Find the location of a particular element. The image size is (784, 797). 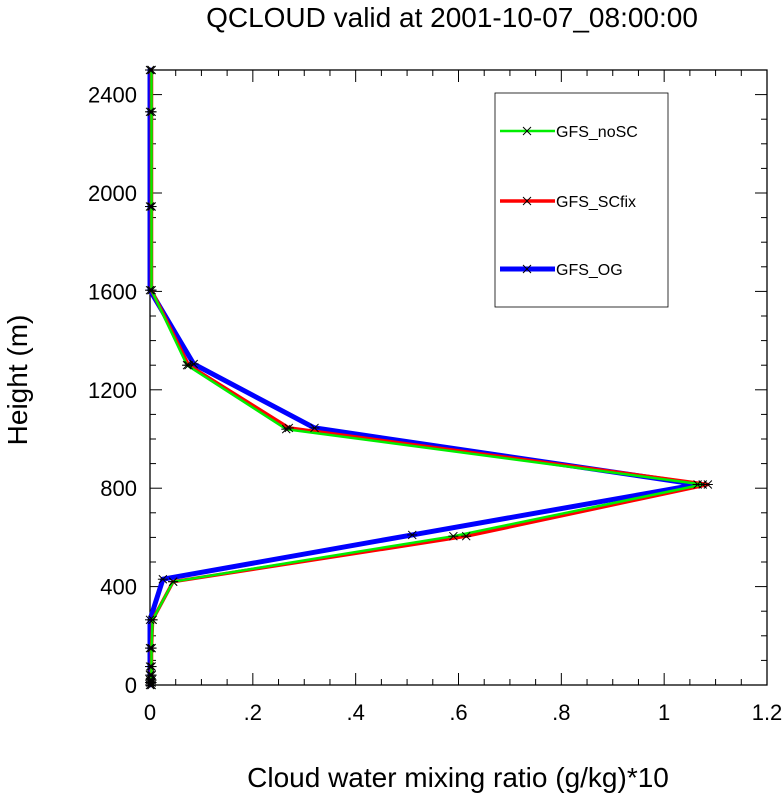

legend: GFS_noSC GFS_SCfix GFS_OG is located at coordinates (581, 200).